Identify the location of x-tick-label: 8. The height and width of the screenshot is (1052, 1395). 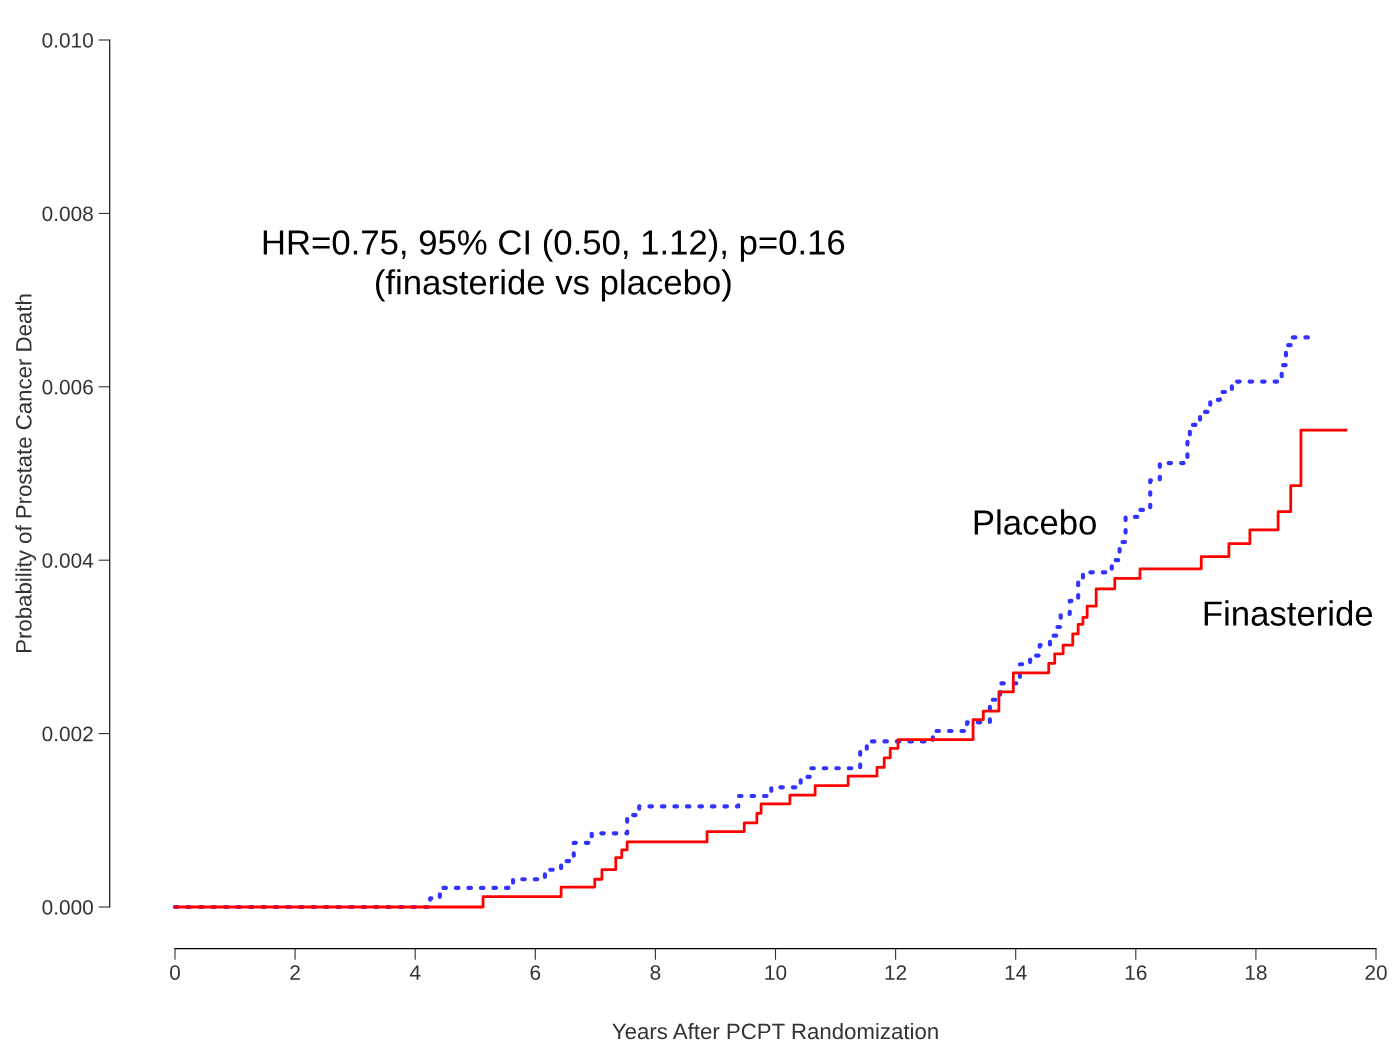
(655, 972).